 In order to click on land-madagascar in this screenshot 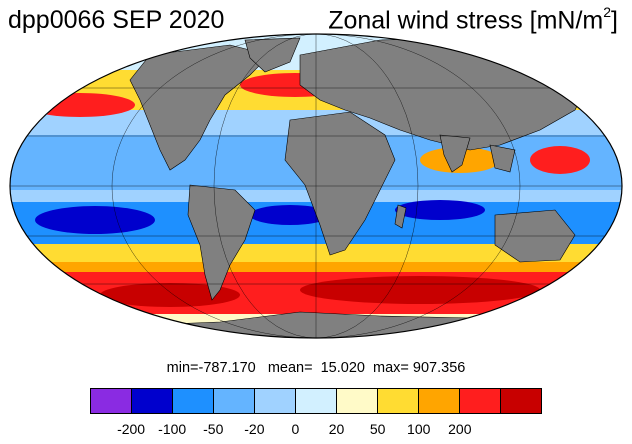, I will do `click(400, 216)`.